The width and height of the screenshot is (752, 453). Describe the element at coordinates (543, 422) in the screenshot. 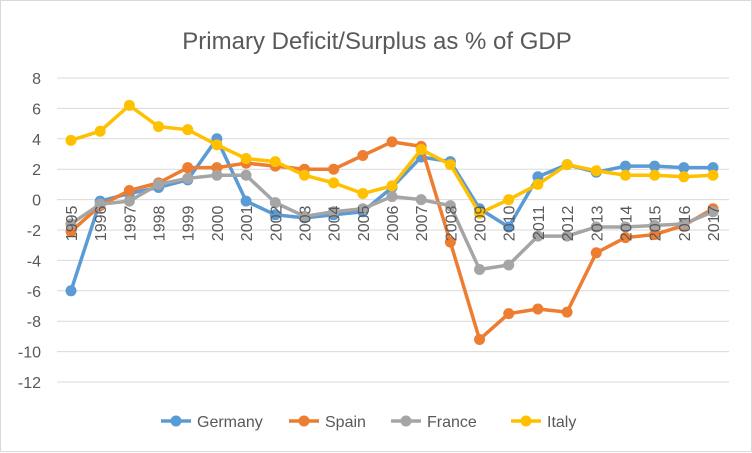

I see `legend-item-italy: Italy` at that location.